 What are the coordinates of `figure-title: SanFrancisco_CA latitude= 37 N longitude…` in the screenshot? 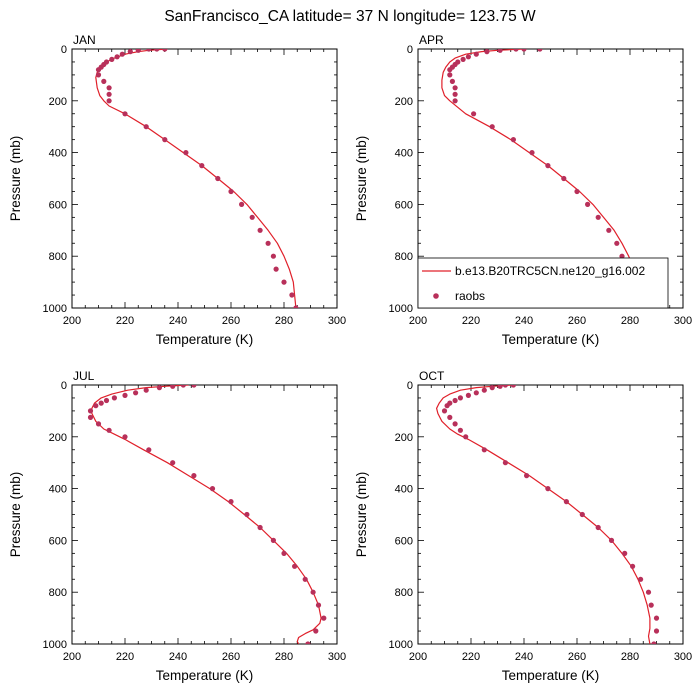 It's located at (350, 16).